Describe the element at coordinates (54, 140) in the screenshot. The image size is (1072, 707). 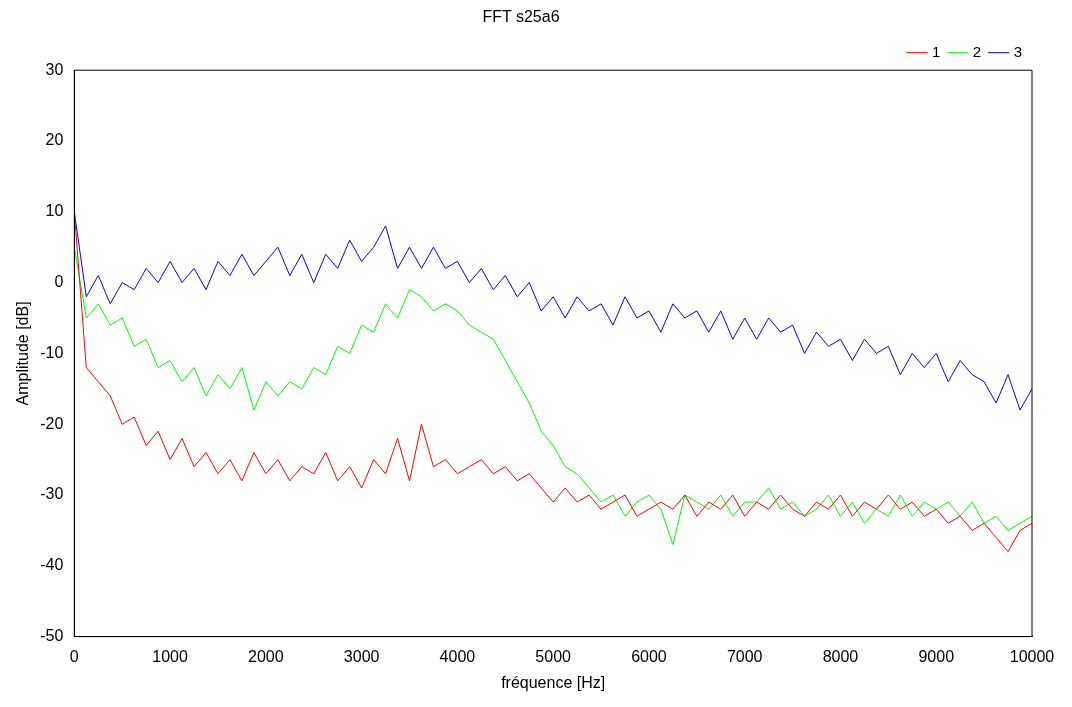
I see `y-tick-label: 20` at that location.